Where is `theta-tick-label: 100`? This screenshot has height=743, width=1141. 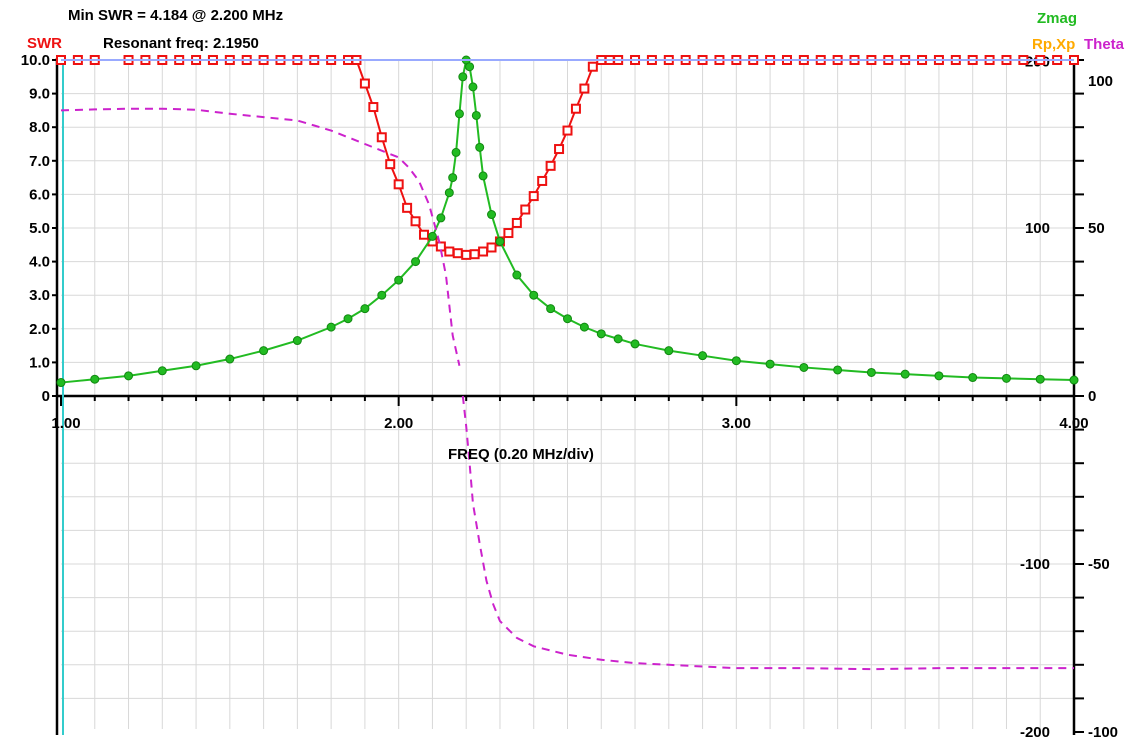 theta-tick-label: 100 is located at coordinates (1100, 81).